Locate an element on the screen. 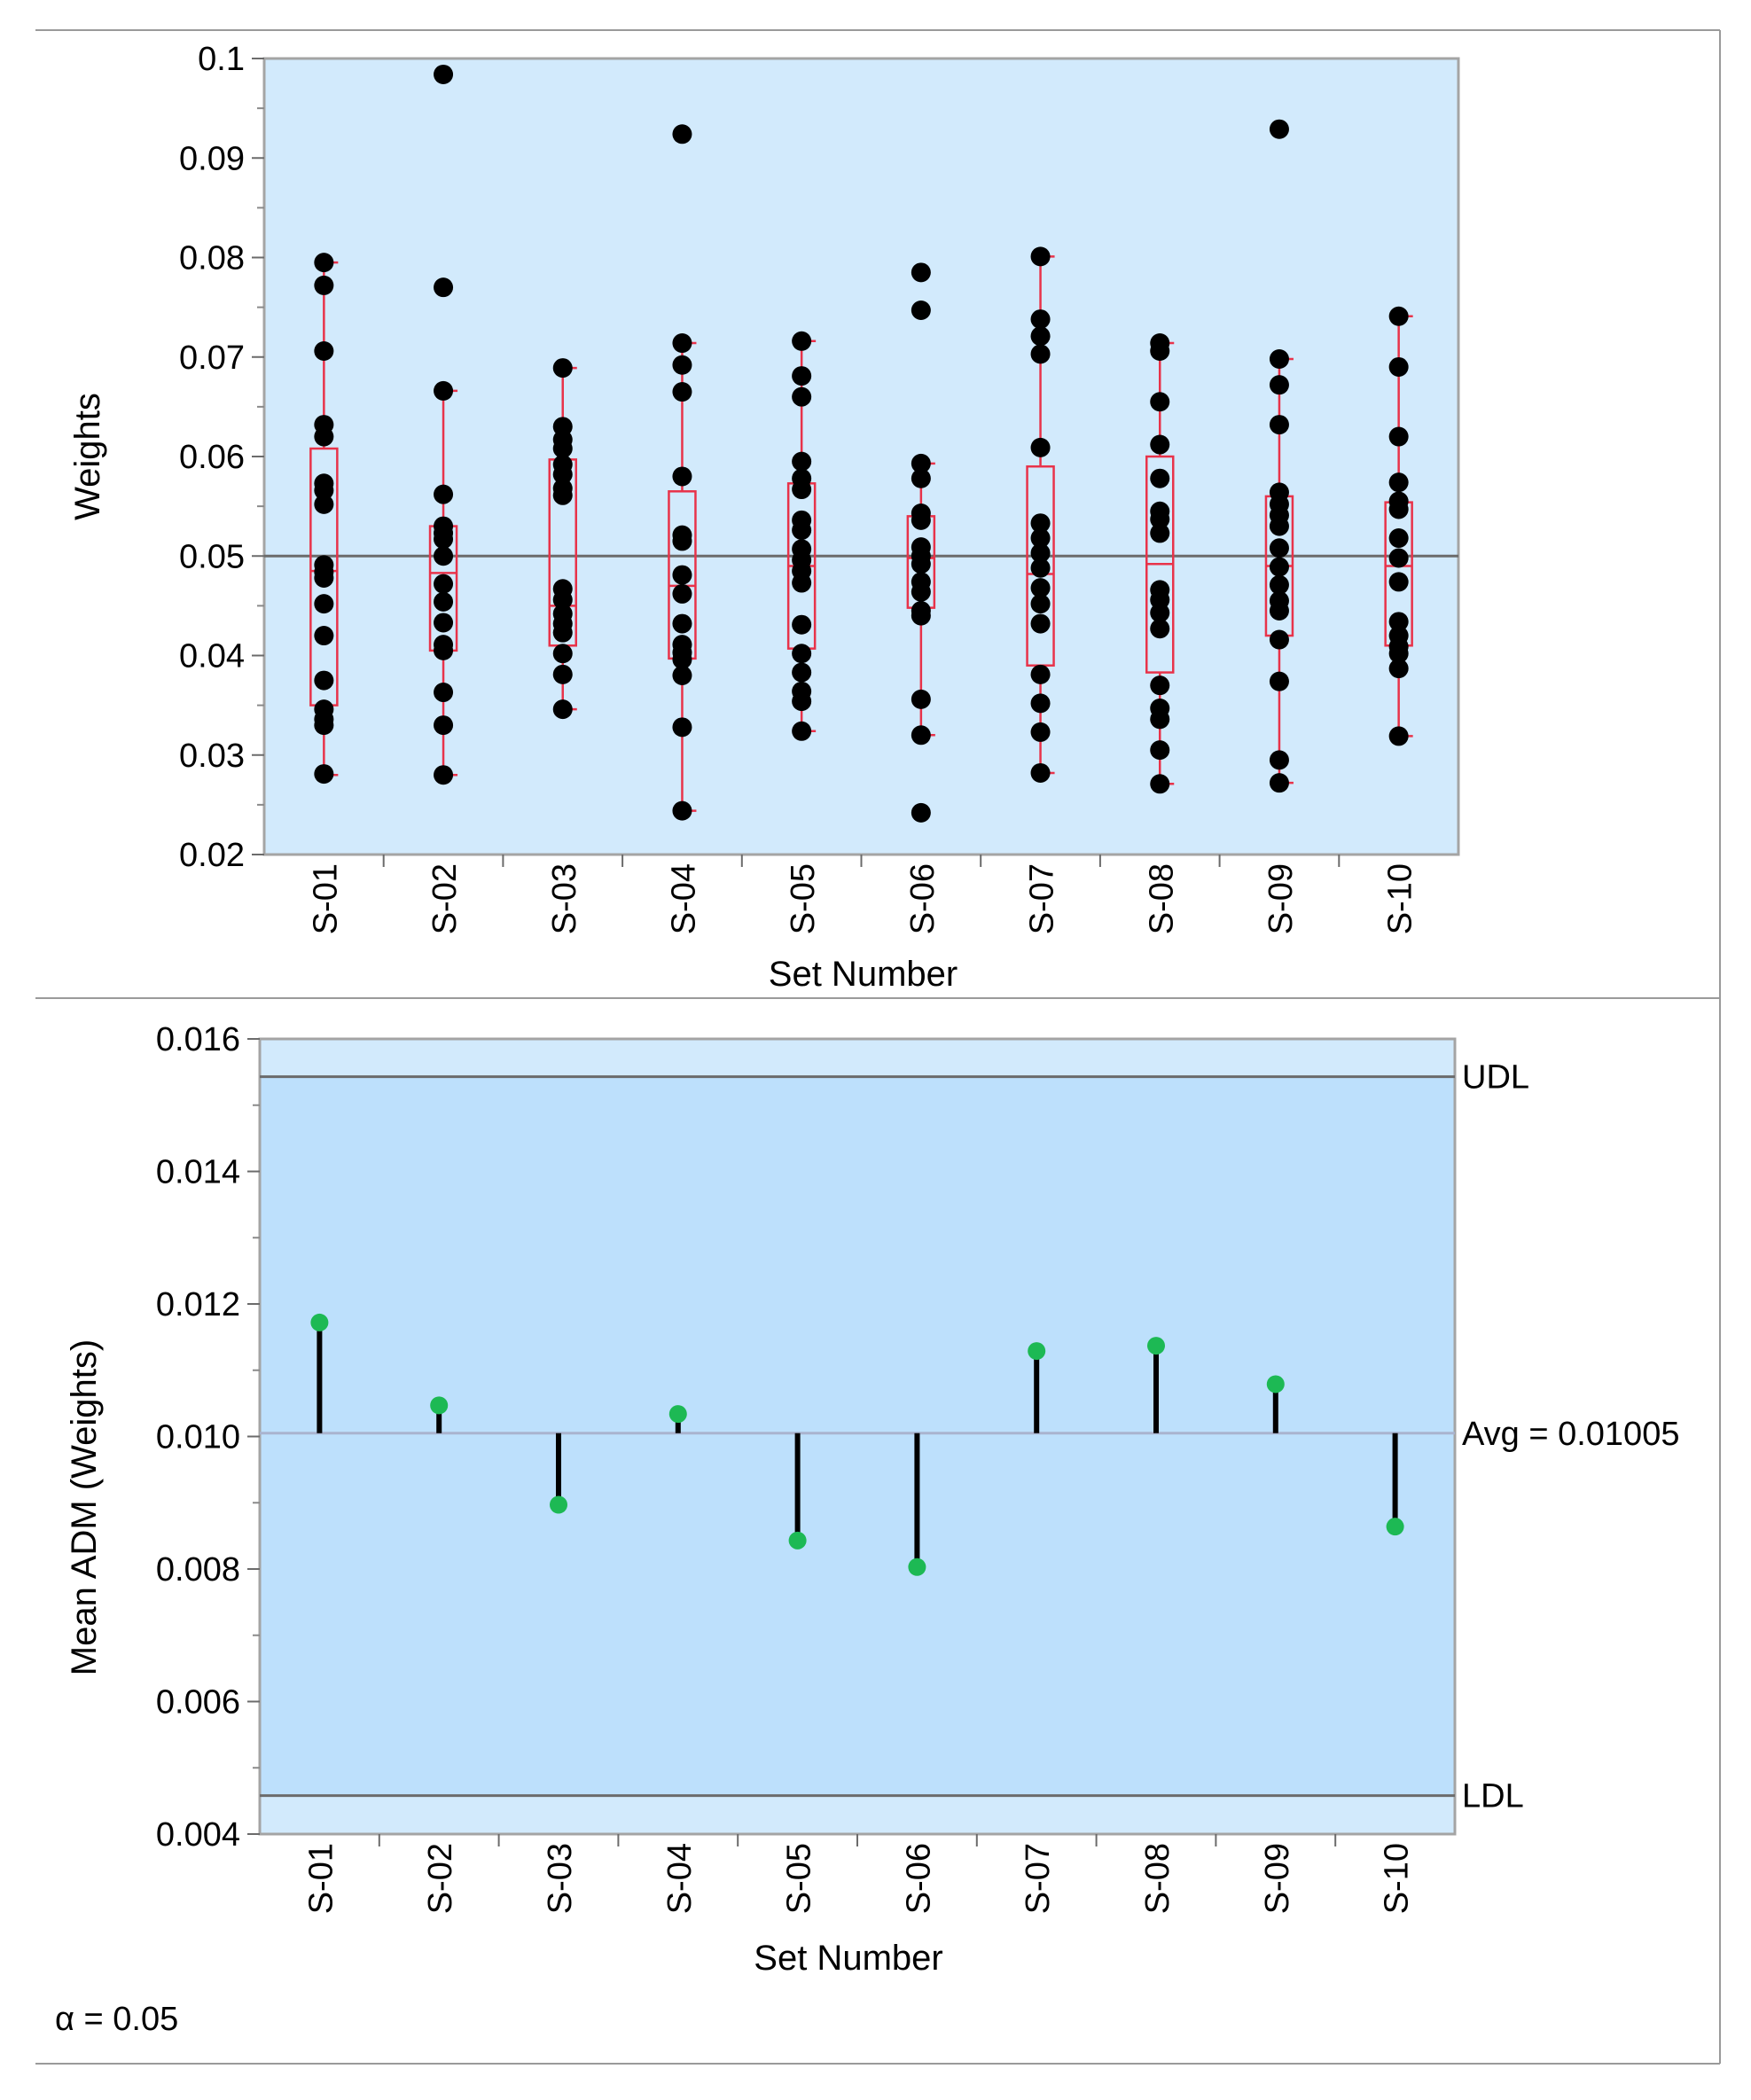  ldl-label: LDL is located at coordinates (1493, 1796).